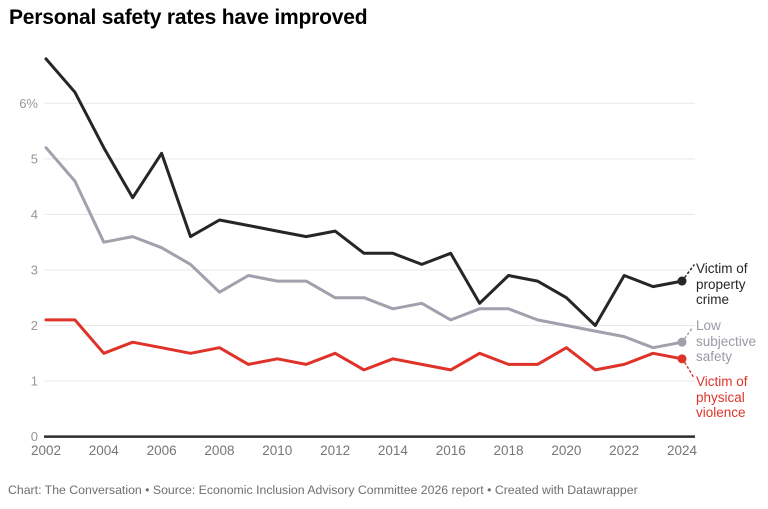 The image size is (768, 509). What do you see at coordinates (188, 17) in the screenshot?
I see `chart-title: Personal safety rates have improved` at bounding box center [188, 17].